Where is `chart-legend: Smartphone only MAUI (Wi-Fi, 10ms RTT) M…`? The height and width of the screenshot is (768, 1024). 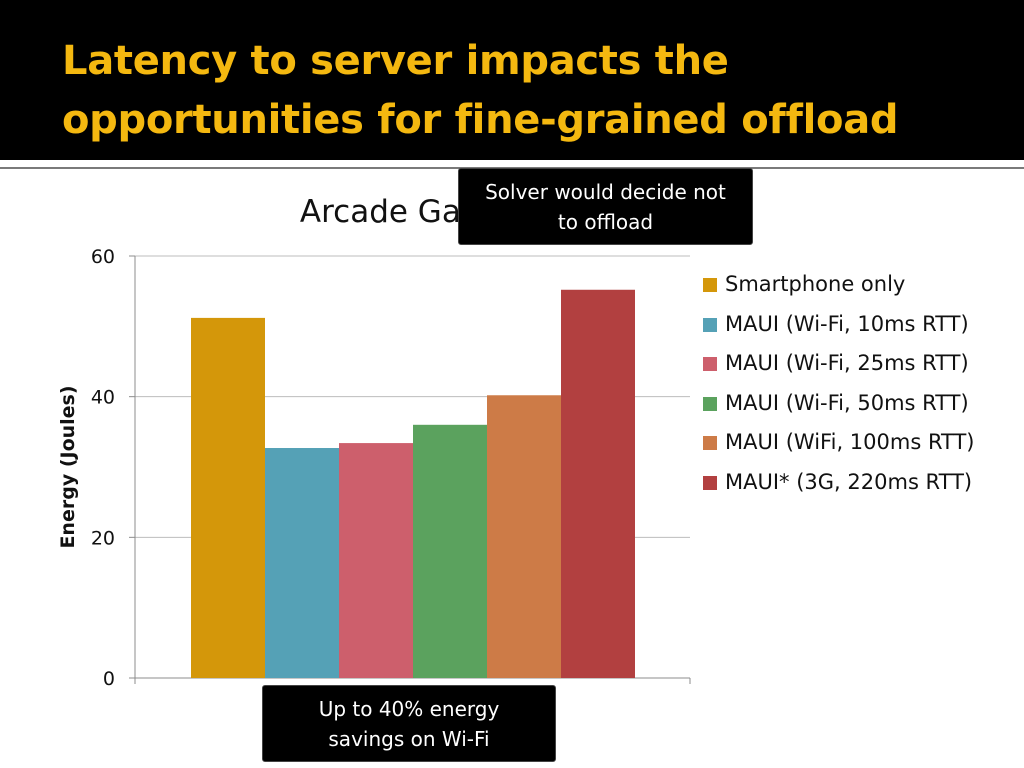 chart-legend: Smartphone only MAUI (Wi-Fi, 10ms RTT) M… is located at coordinates (839, 386).